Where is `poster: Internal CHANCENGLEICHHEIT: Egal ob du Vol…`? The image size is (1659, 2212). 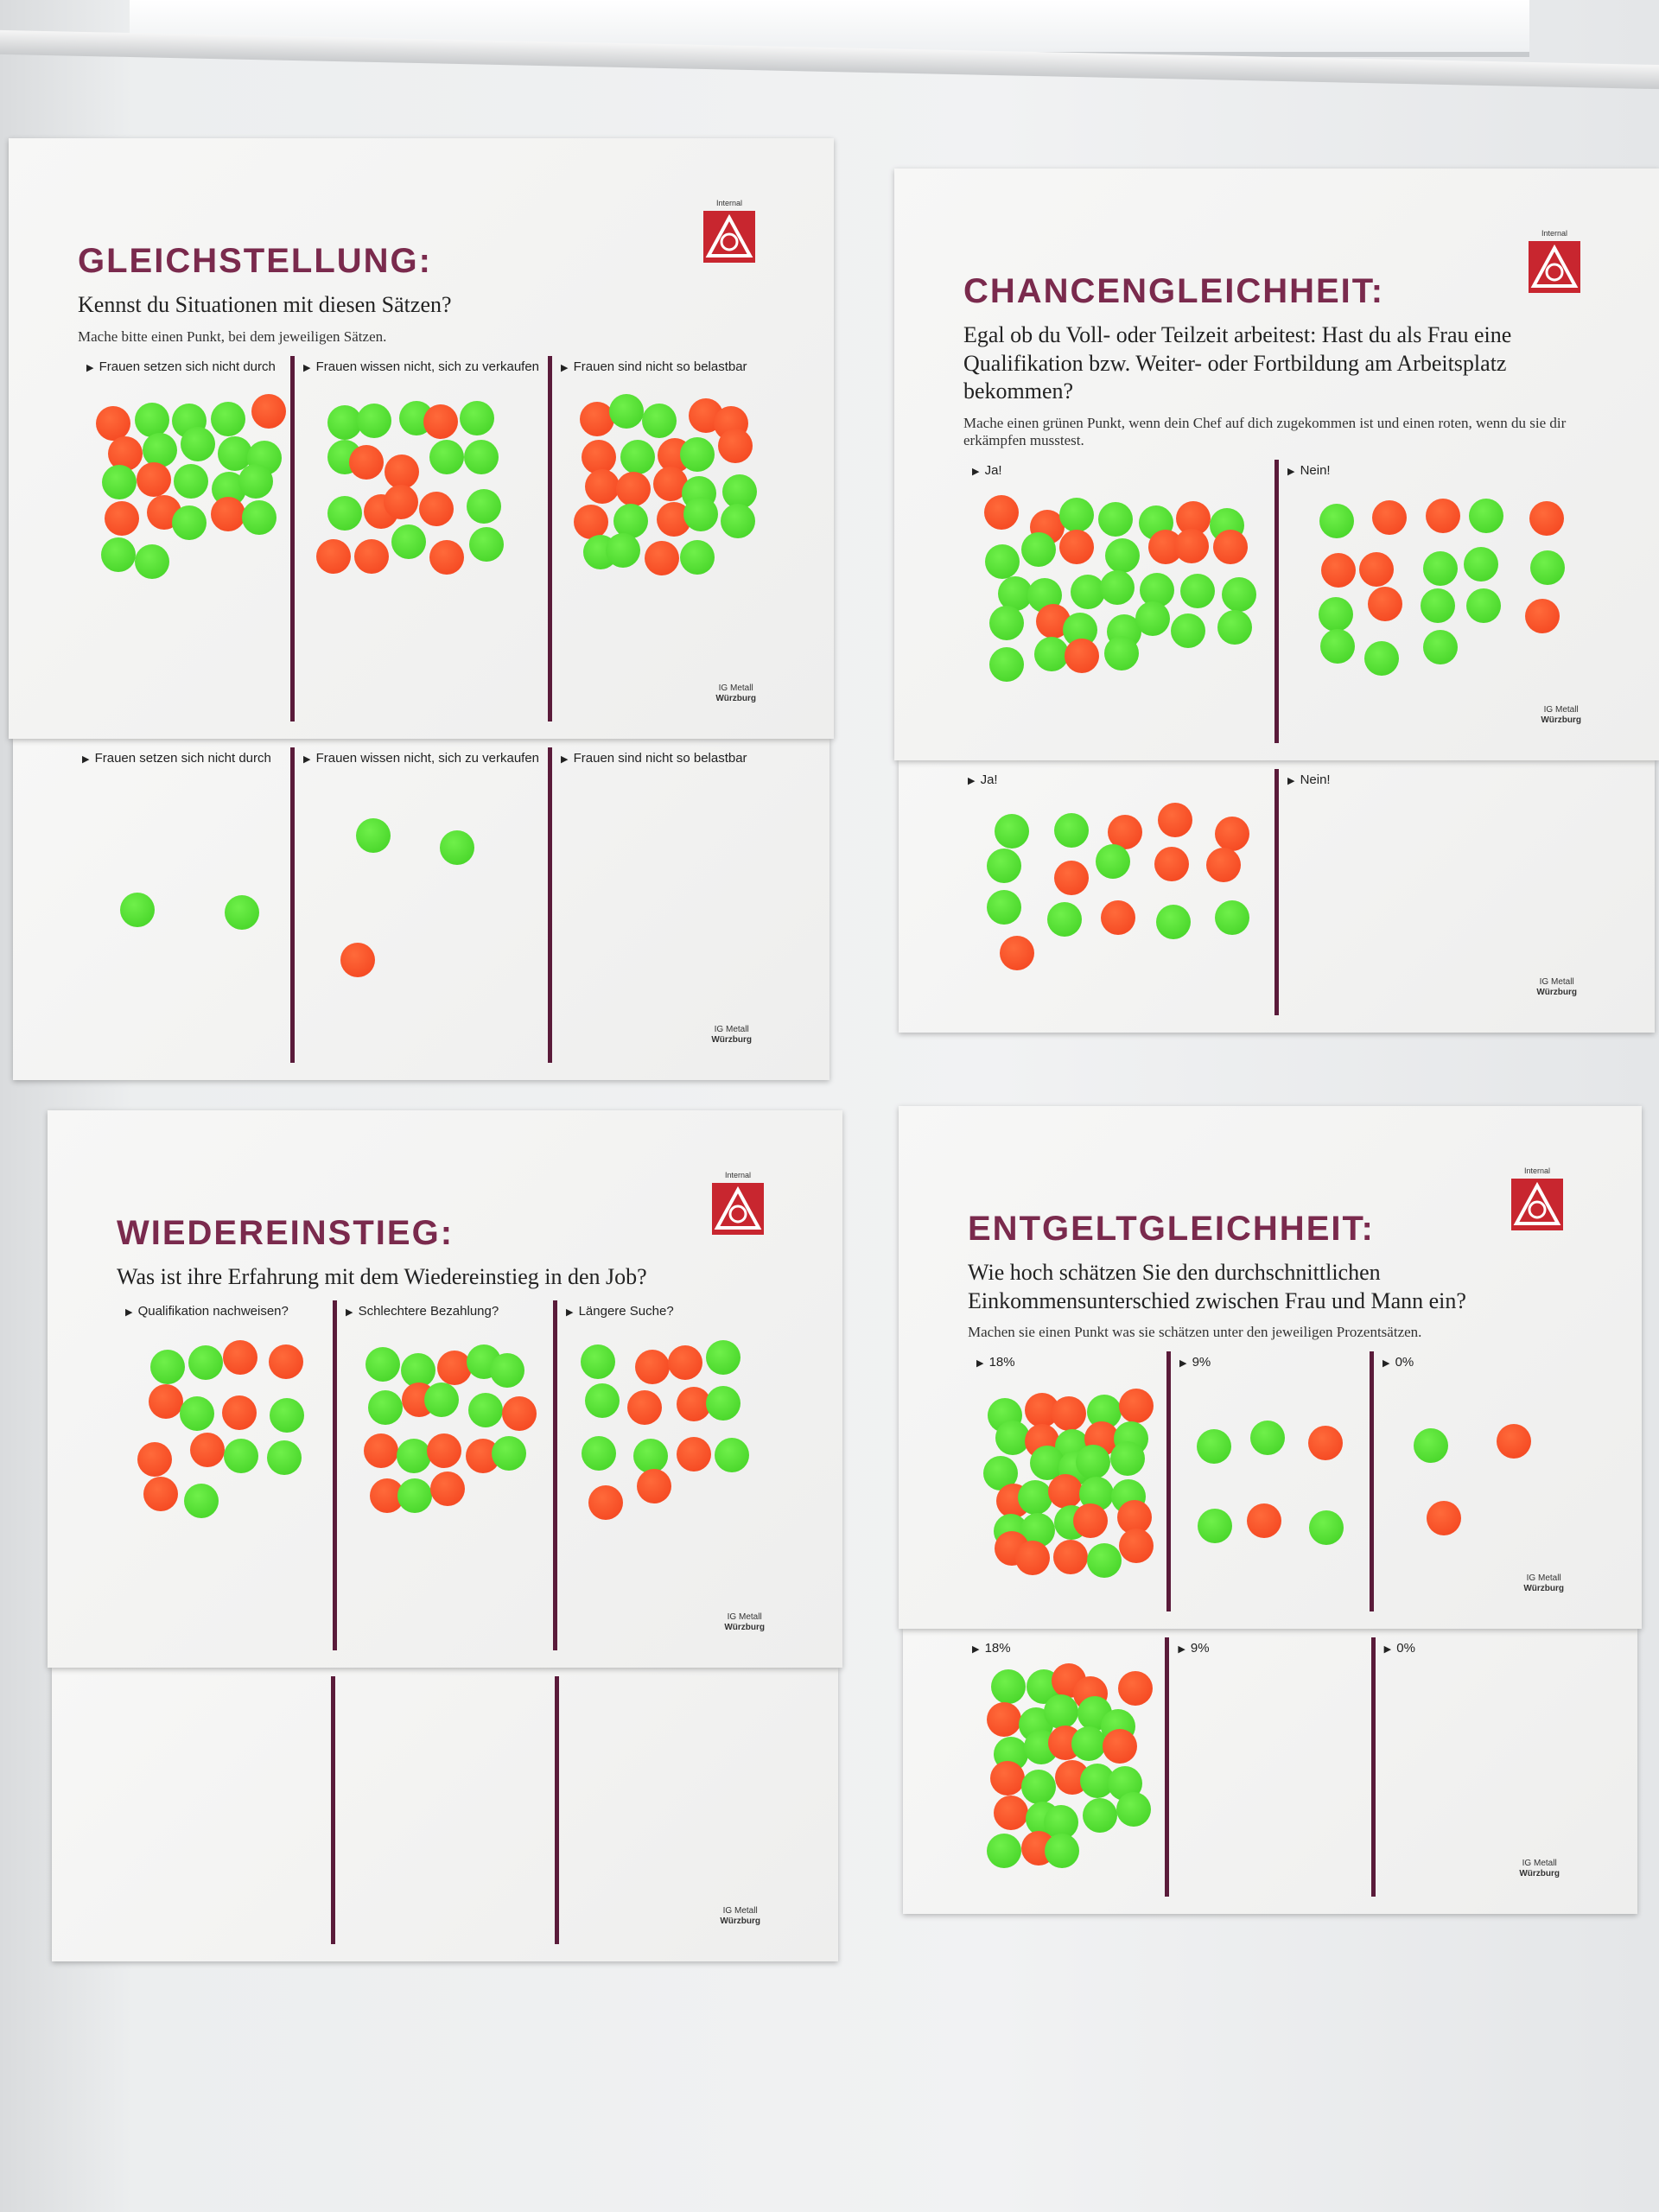
poster: Internal CHANCENGLEICHHEIT: Egal ob du Vol… is located at coordinates (1276, 464).